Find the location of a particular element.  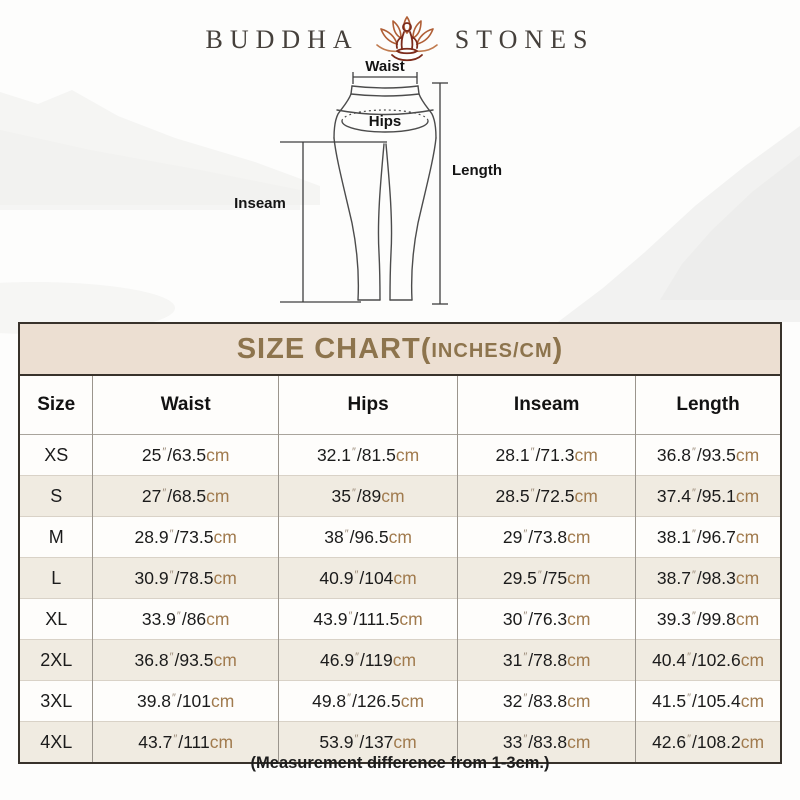

brand-name-right: STONES is located at coordinates (524, 39).